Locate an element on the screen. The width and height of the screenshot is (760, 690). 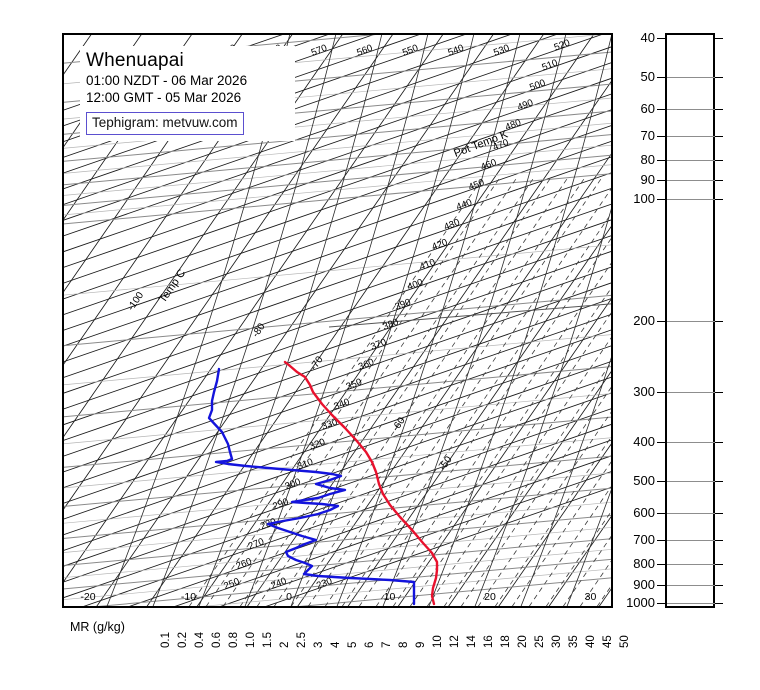
pressure-axis-panel is located at coordinates (691, 320).